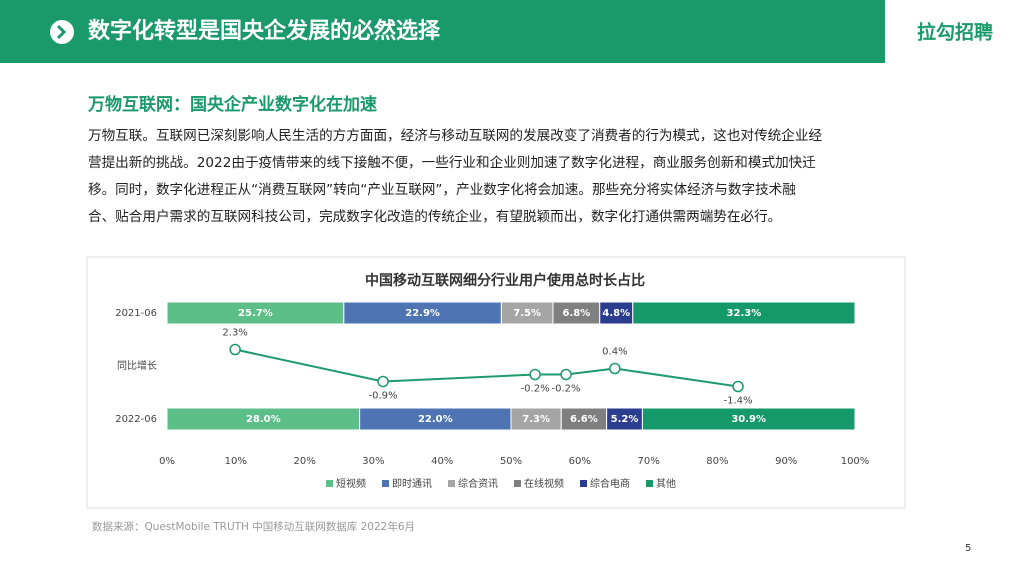 This screenshot has width=1024, height=580. What do you see at coordinates (968, 548) in the screenshot?
I see `page-number: 5` at bounding box center [968, 548].